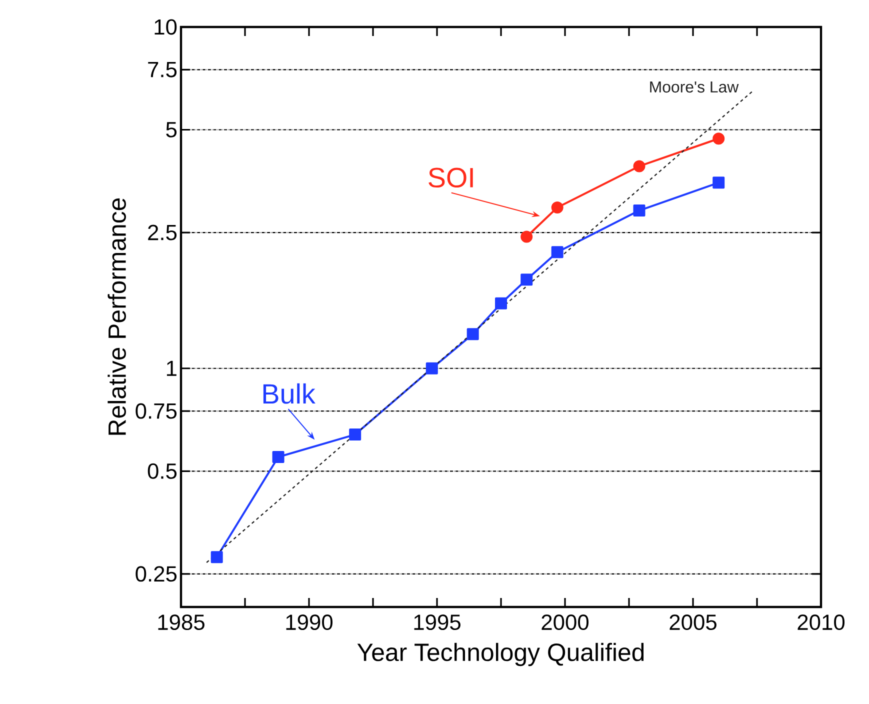 The height and width of the screenshot is (704, 869). I want to click on x-tick-label: 2000, so click(565, 622).